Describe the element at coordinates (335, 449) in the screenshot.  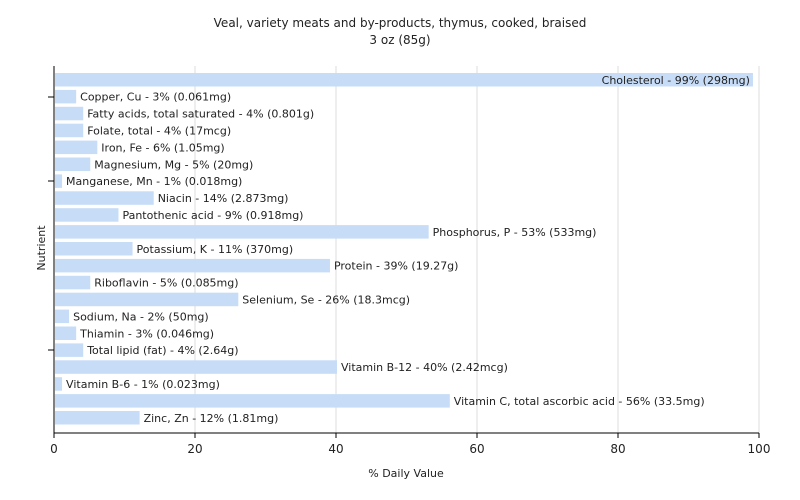
I see `x-tick-label-40: 40` at that location.